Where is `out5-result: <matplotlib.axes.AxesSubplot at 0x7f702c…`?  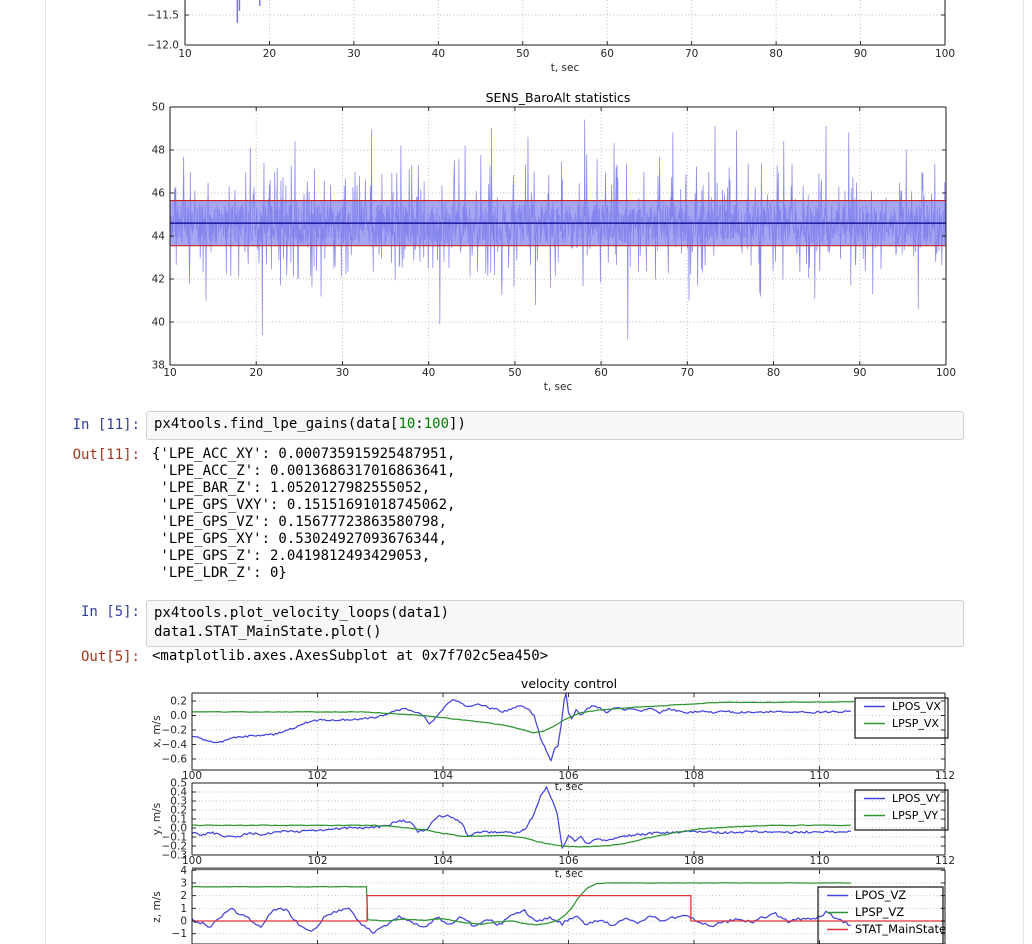
out5-result: <matplotlib.axes.AxesSubplot at 0x7f702c… is located at coordinates (350, 656).